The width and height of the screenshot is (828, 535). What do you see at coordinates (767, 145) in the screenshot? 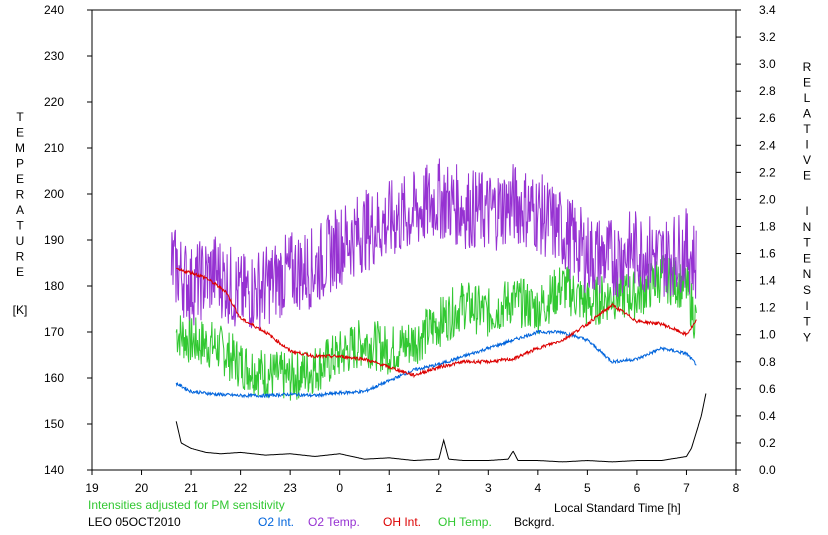
I see `y-right-tick-label: 2.4` at bounding box center [767, 145].